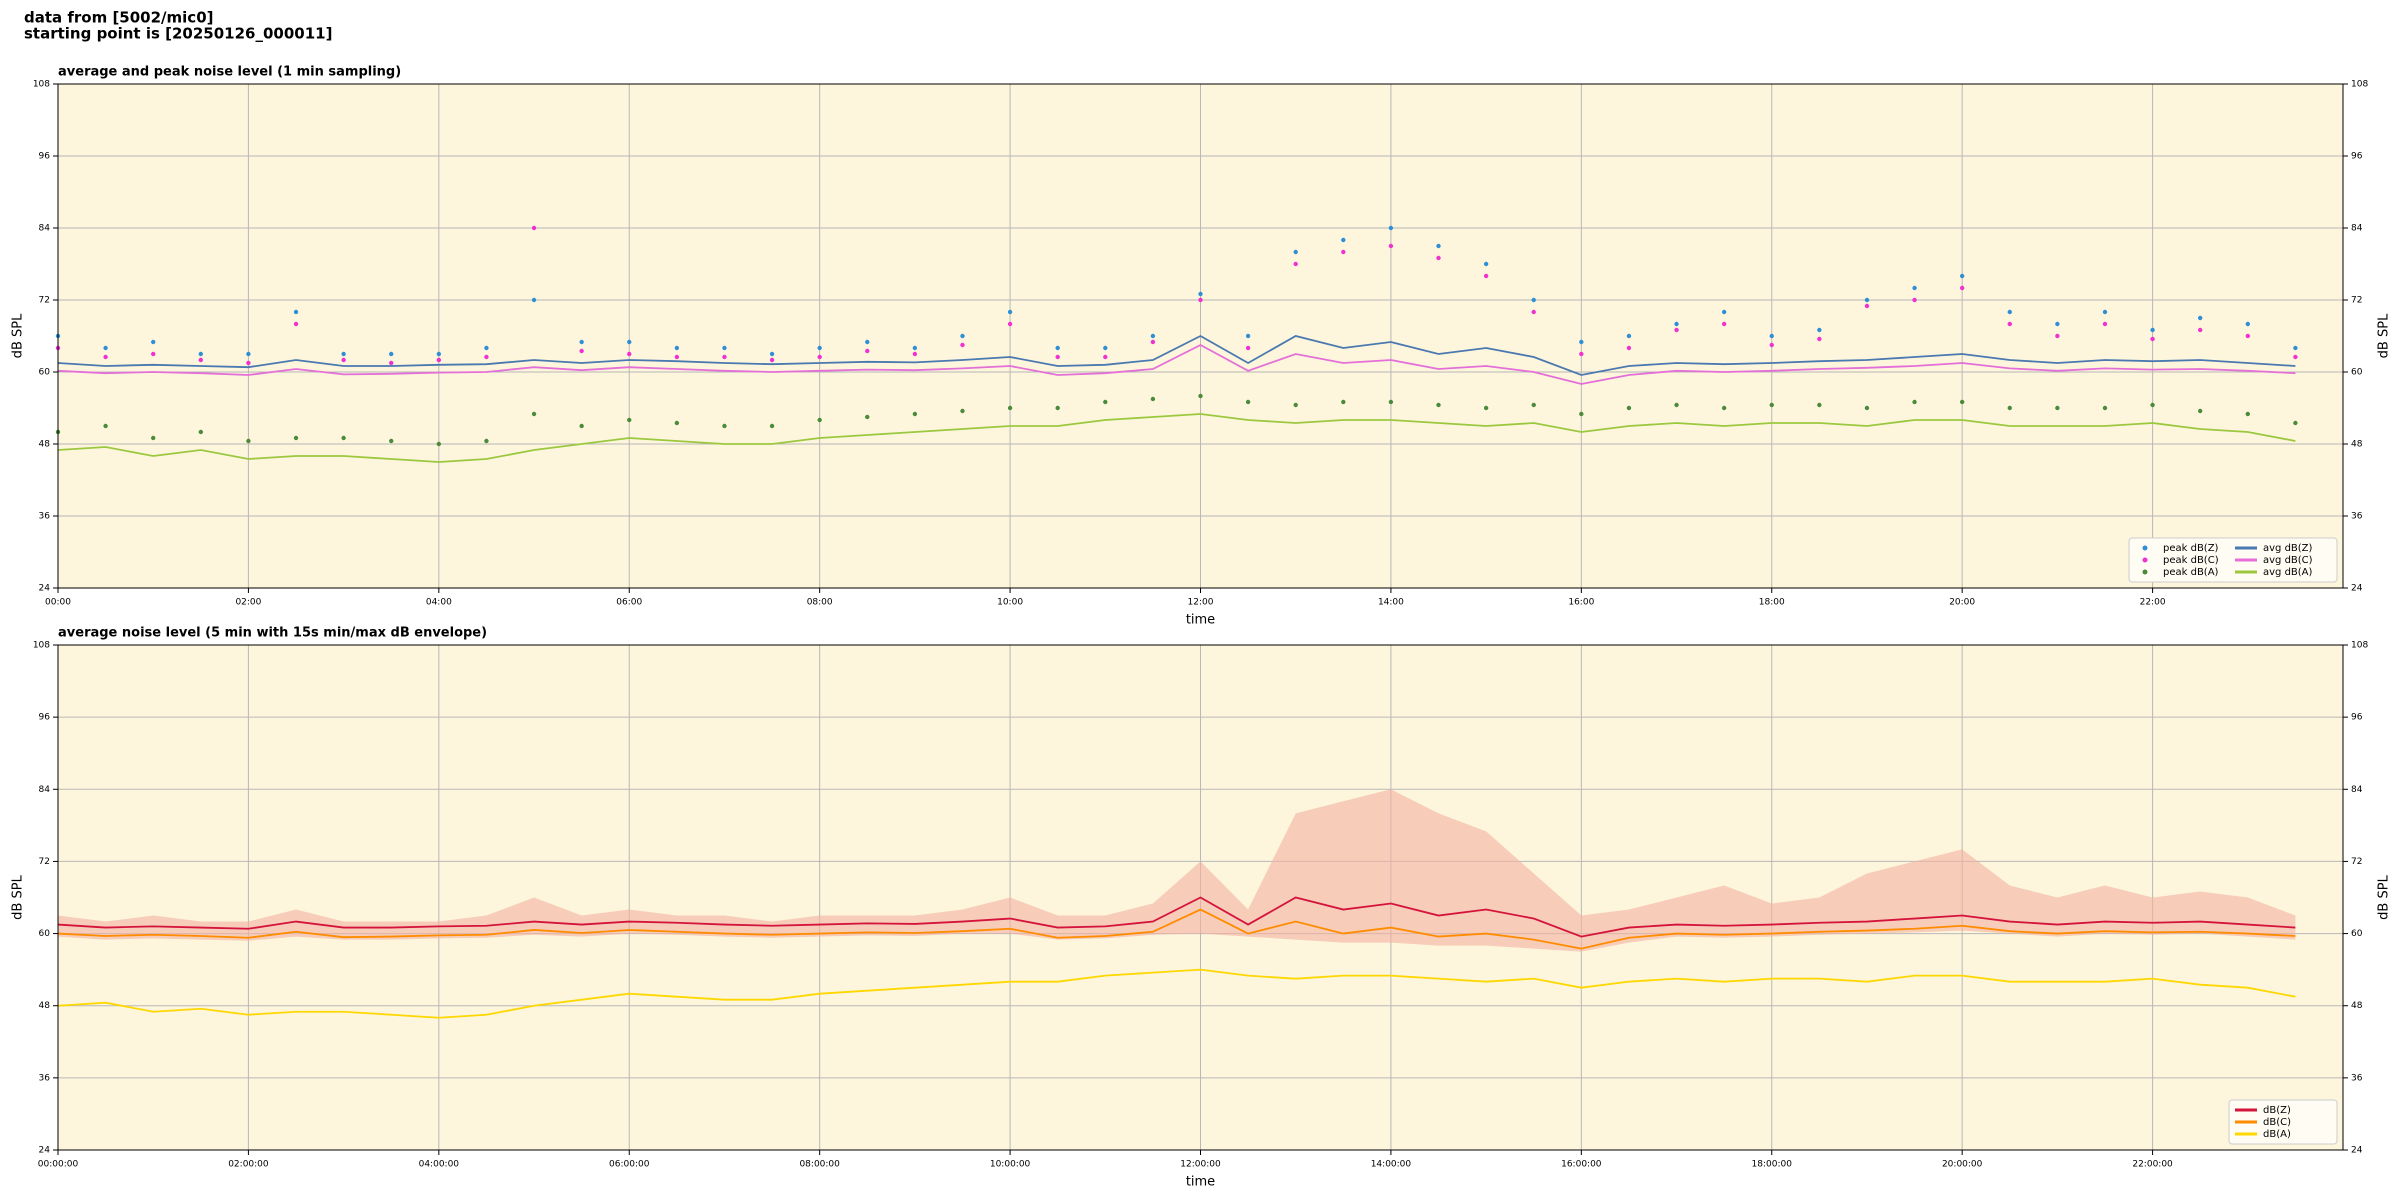 The height and width of the screenshot is (1200, 2400). Describe the element at coordinates (2145, 560) in the screenshot. I see `legend-marker` at that location.